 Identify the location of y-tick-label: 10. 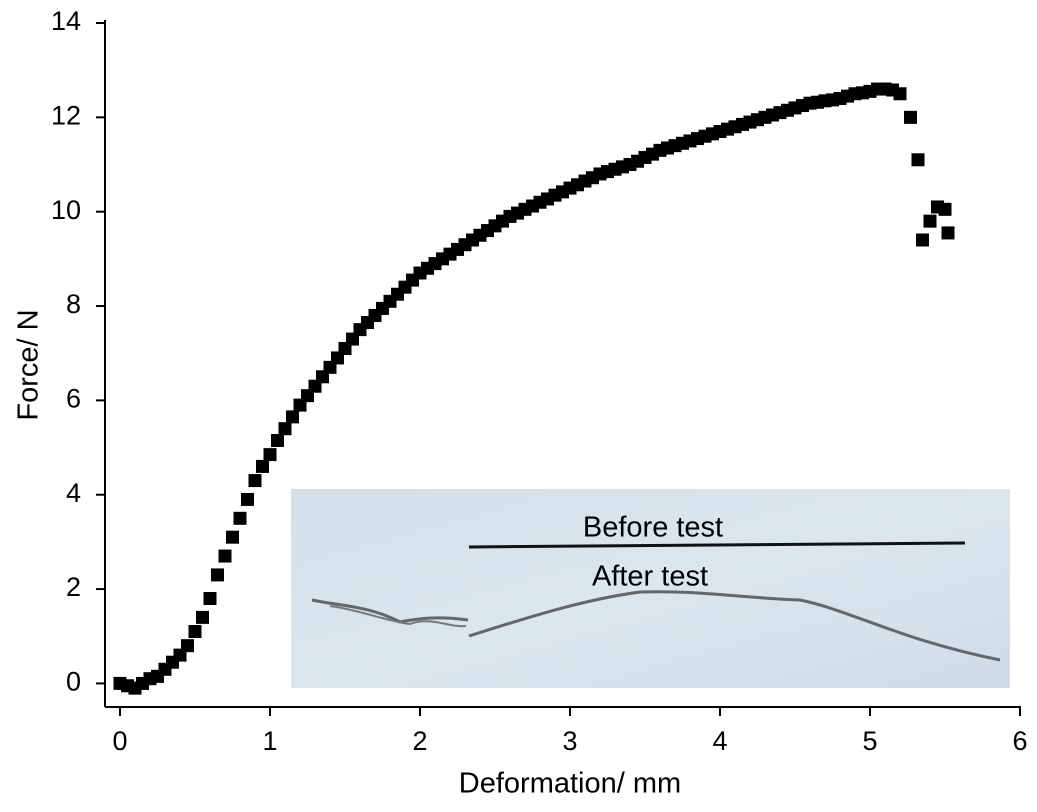
(66, 210).